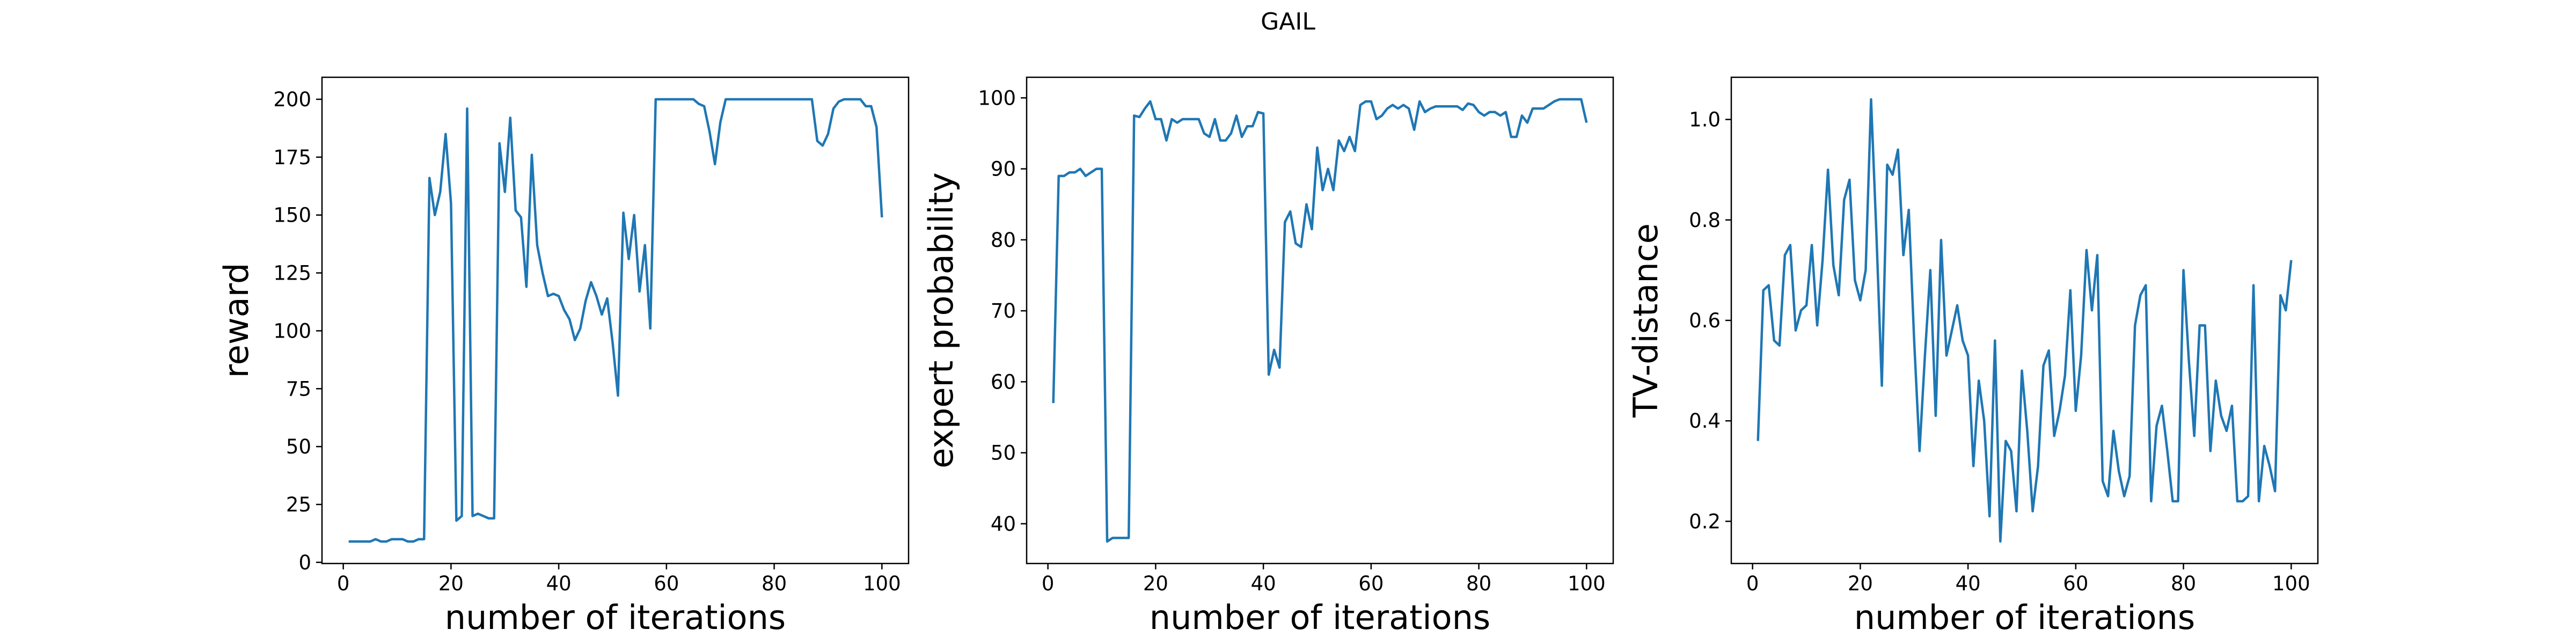 The width and height of the screenshot is (2576, 644). What do you see at coordinates (1003, 524) in the screenshot?
I see `y-tick-label: 40` at bounding box center [1003, 524].